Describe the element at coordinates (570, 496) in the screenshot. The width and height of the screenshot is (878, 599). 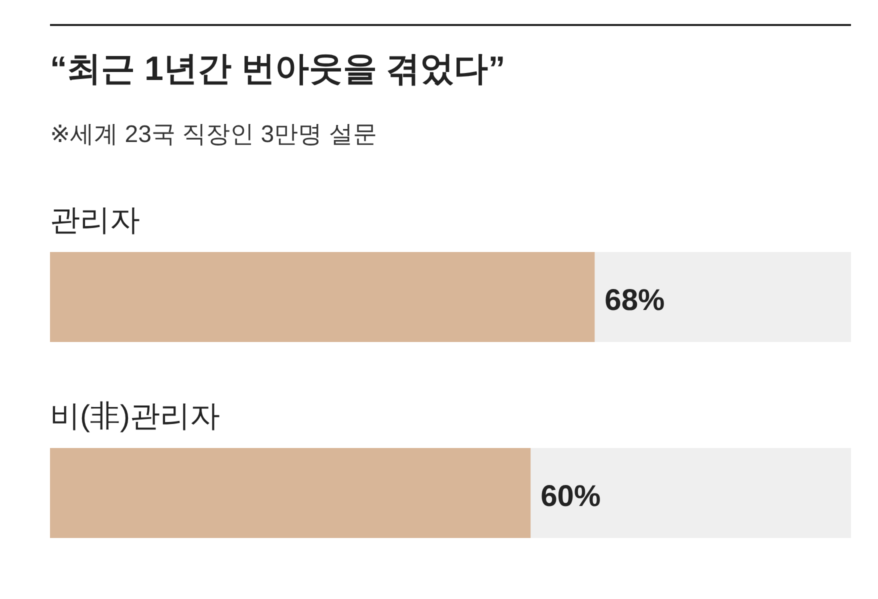
I see `data-label: 60%` at that location.